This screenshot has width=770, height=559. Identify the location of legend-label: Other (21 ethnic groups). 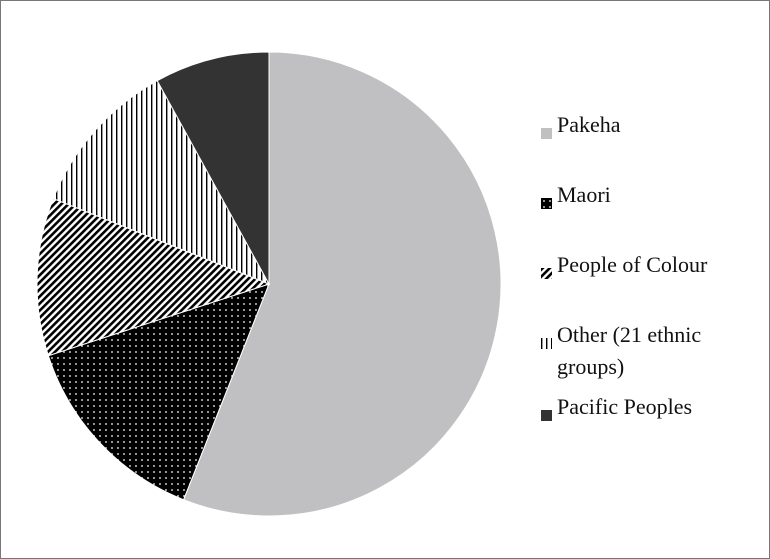
(629, 350).